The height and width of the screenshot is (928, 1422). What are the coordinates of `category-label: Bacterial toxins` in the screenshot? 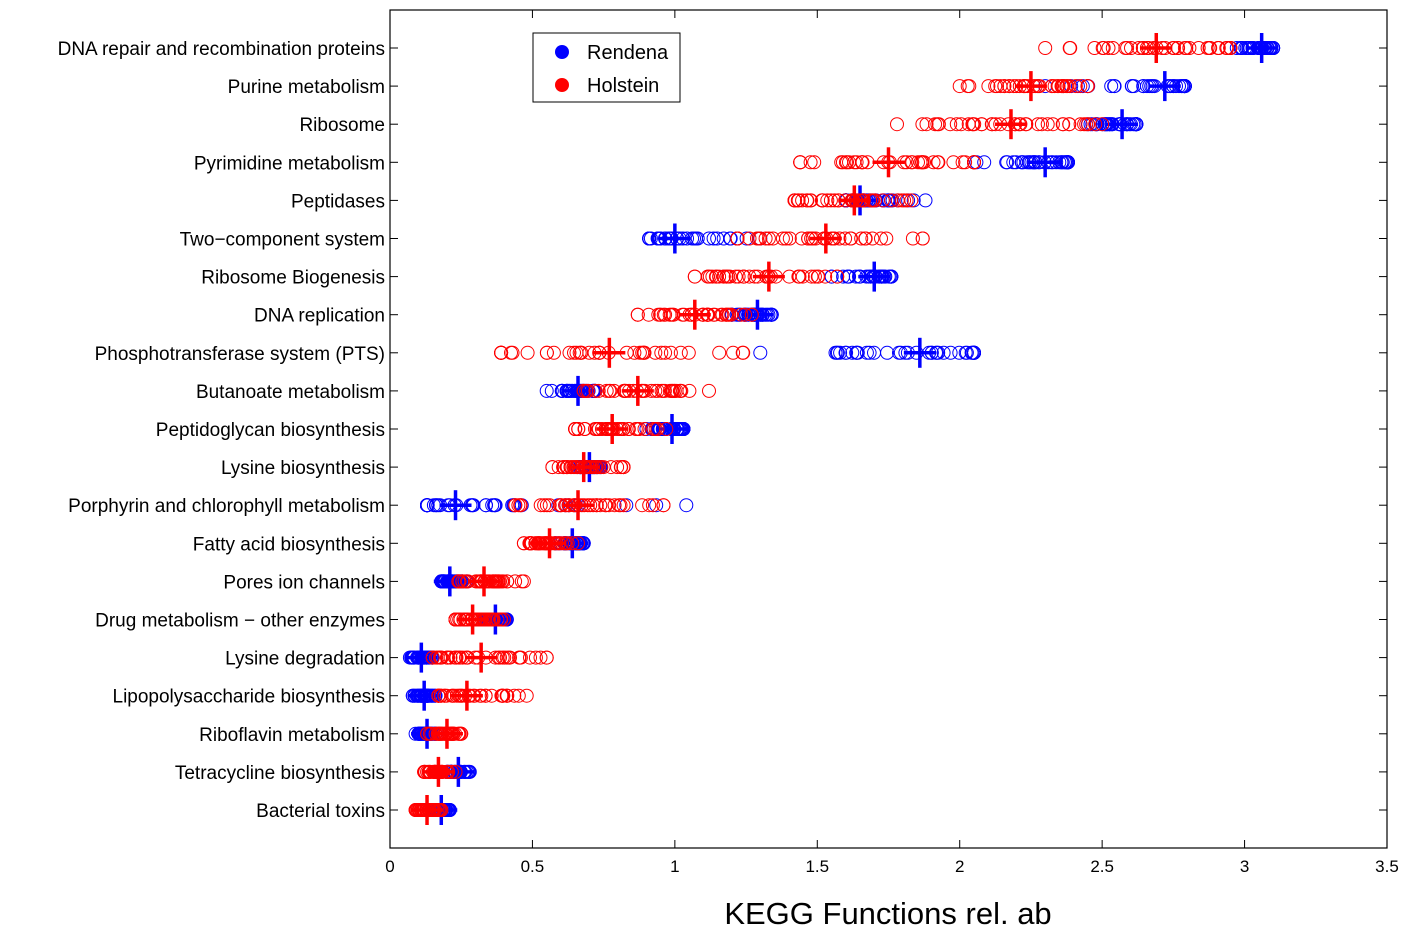 It's located at (320, 811).